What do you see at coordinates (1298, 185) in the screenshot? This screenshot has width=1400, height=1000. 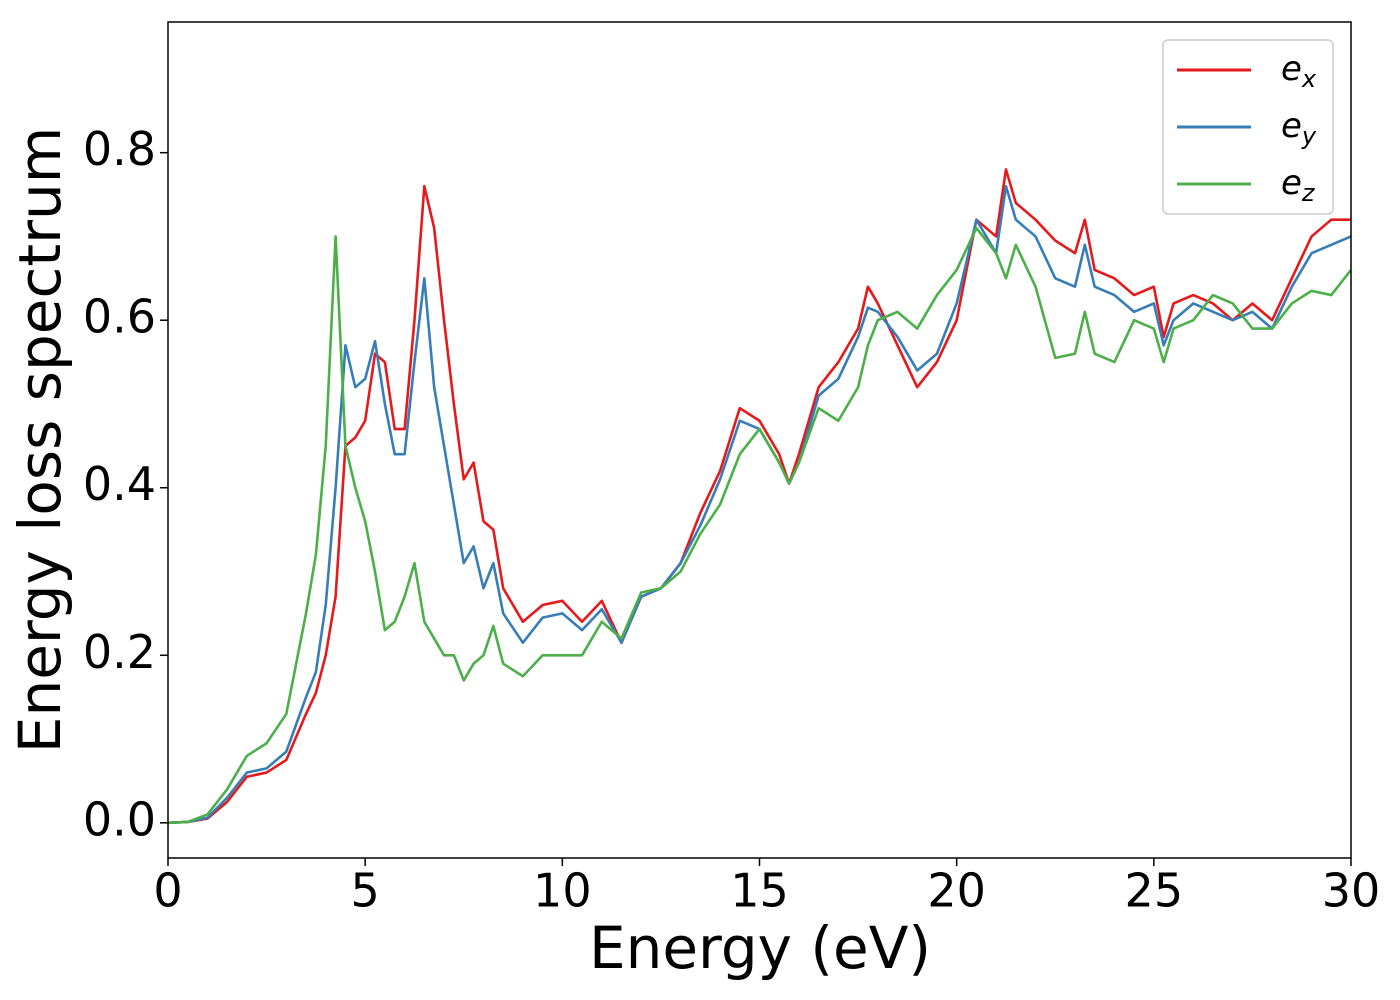 I see `legend-label: ez` at bounding box center [1298, 185].